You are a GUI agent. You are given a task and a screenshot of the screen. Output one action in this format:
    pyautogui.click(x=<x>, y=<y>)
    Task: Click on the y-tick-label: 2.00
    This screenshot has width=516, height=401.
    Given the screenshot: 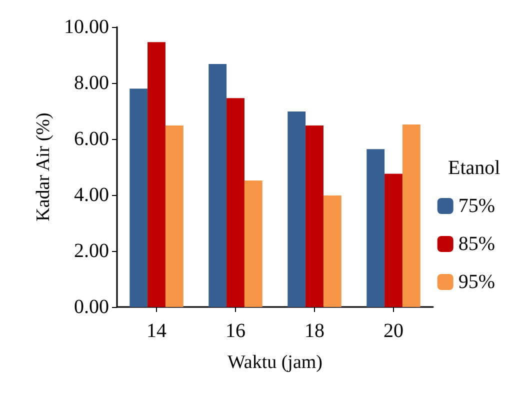 What is the action you would take?
    pyautogui.click(x=91, y=251)
    